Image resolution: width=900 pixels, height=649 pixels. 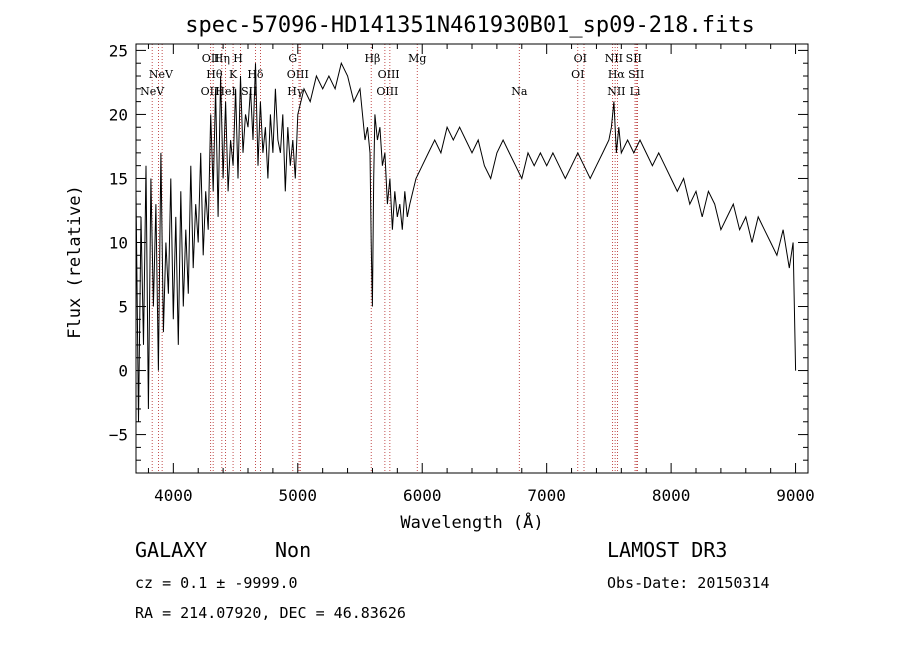 I want to click on marker-label: Na, so click(x=519, y=91).